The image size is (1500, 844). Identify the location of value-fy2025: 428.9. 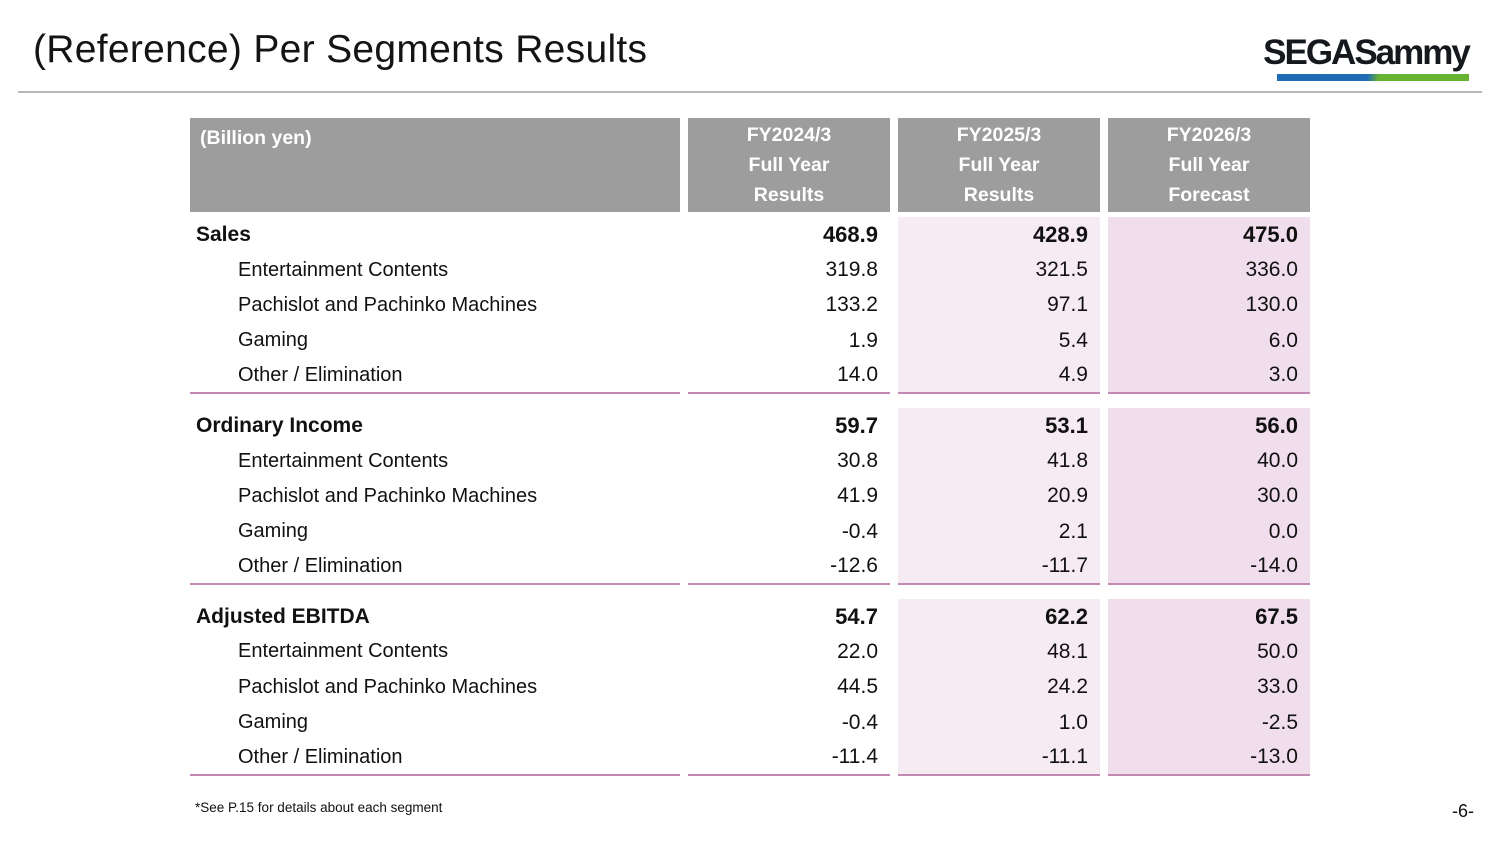
(999, 235).